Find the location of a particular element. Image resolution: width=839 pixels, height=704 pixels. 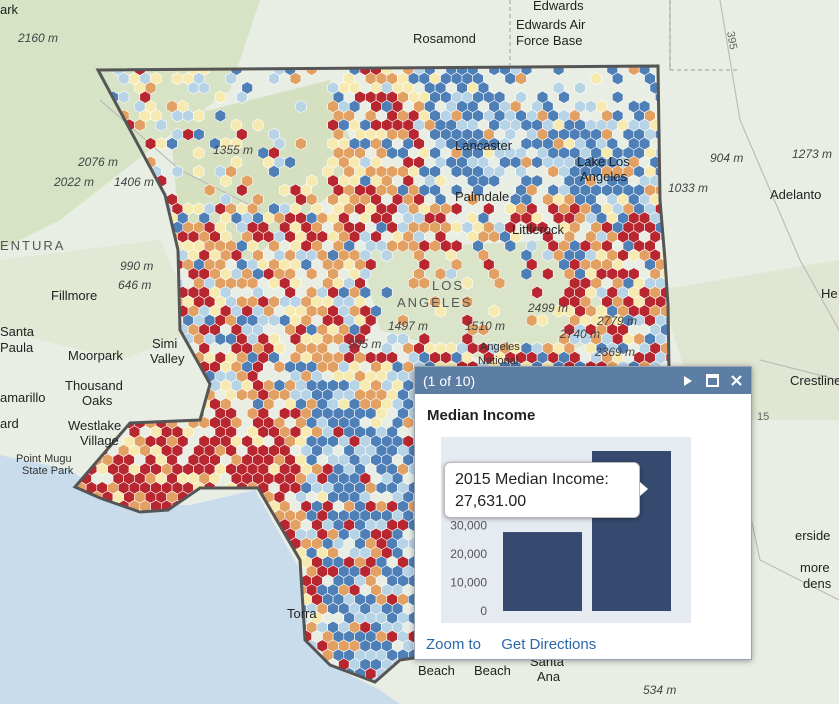

place-label: ark is located at coordinates (9, 9).